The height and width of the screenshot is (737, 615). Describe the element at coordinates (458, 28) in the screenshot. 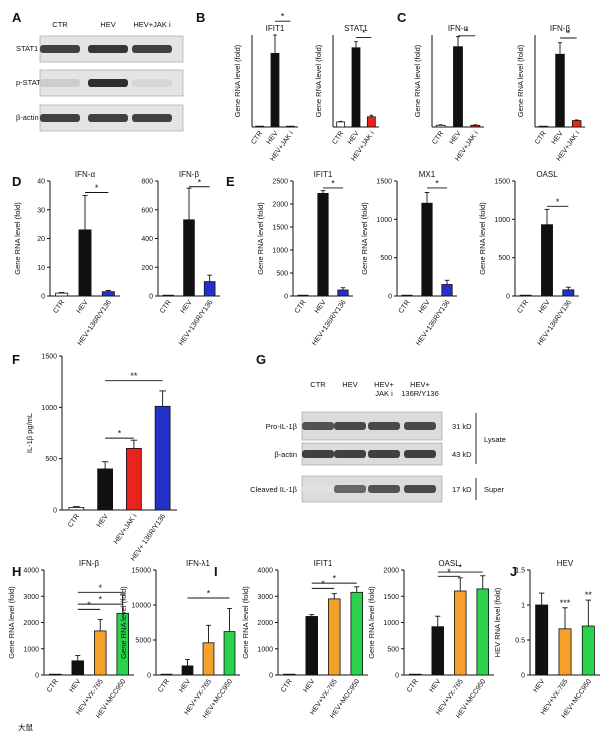

I see `chart-title: IFN-α` at that location.